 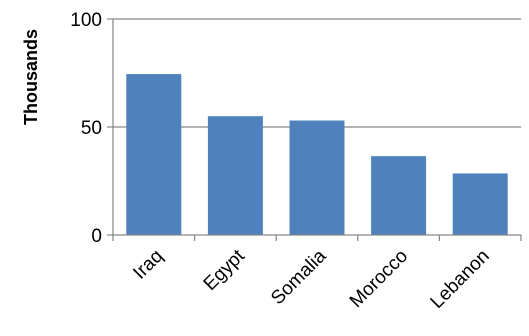 I want to click on x-tick-label: Egypt, so click(x=225, y=270).